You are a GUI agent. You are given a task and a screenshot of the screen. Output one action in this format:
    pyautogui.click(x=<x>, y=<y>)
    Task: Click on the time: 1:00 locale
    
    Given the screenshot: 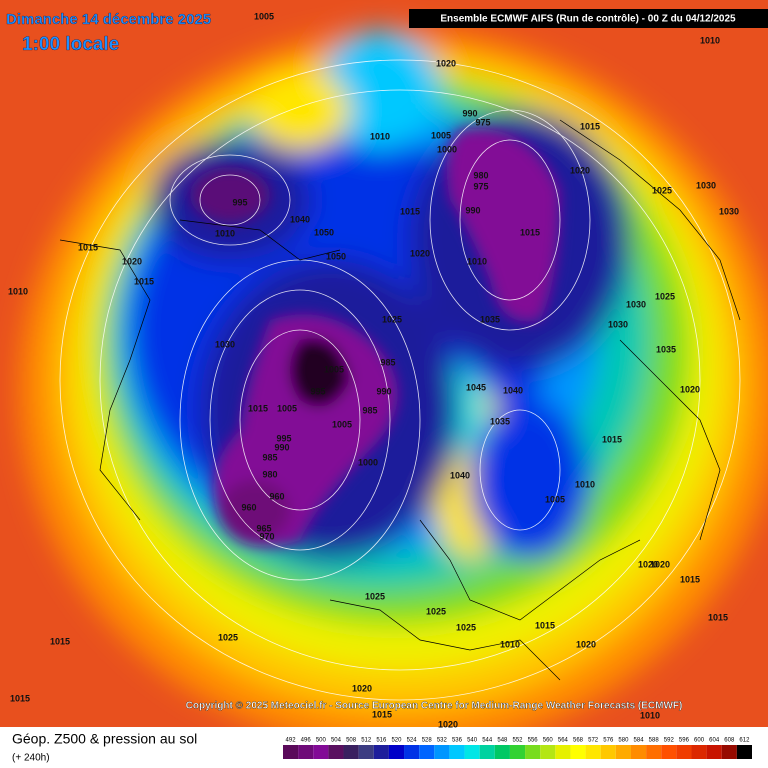 What is the action you would take?
    pyautogui.click(x=70, y=44)
    